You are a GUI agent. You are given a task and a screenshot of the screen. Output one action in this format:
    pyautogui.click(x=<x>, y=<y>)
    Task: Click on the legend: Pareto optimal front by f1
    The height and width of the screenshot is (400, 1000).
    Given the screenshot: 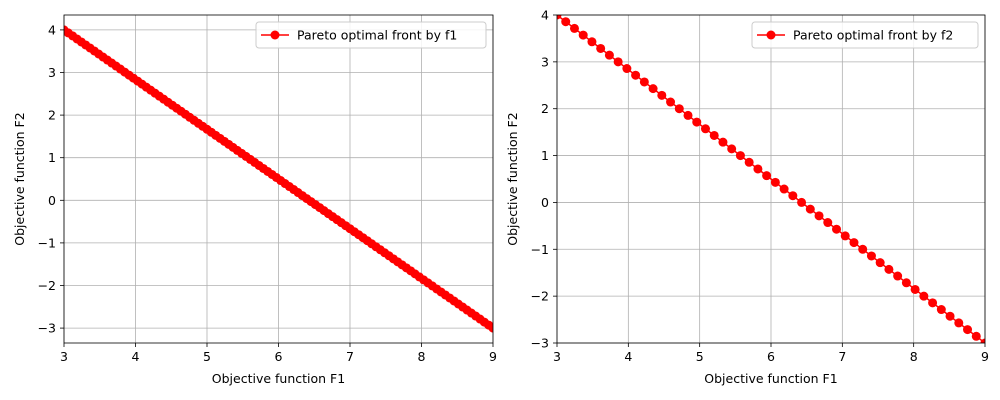 What is the action you would take?
    pyautogui.click(x=371, y=35)
    